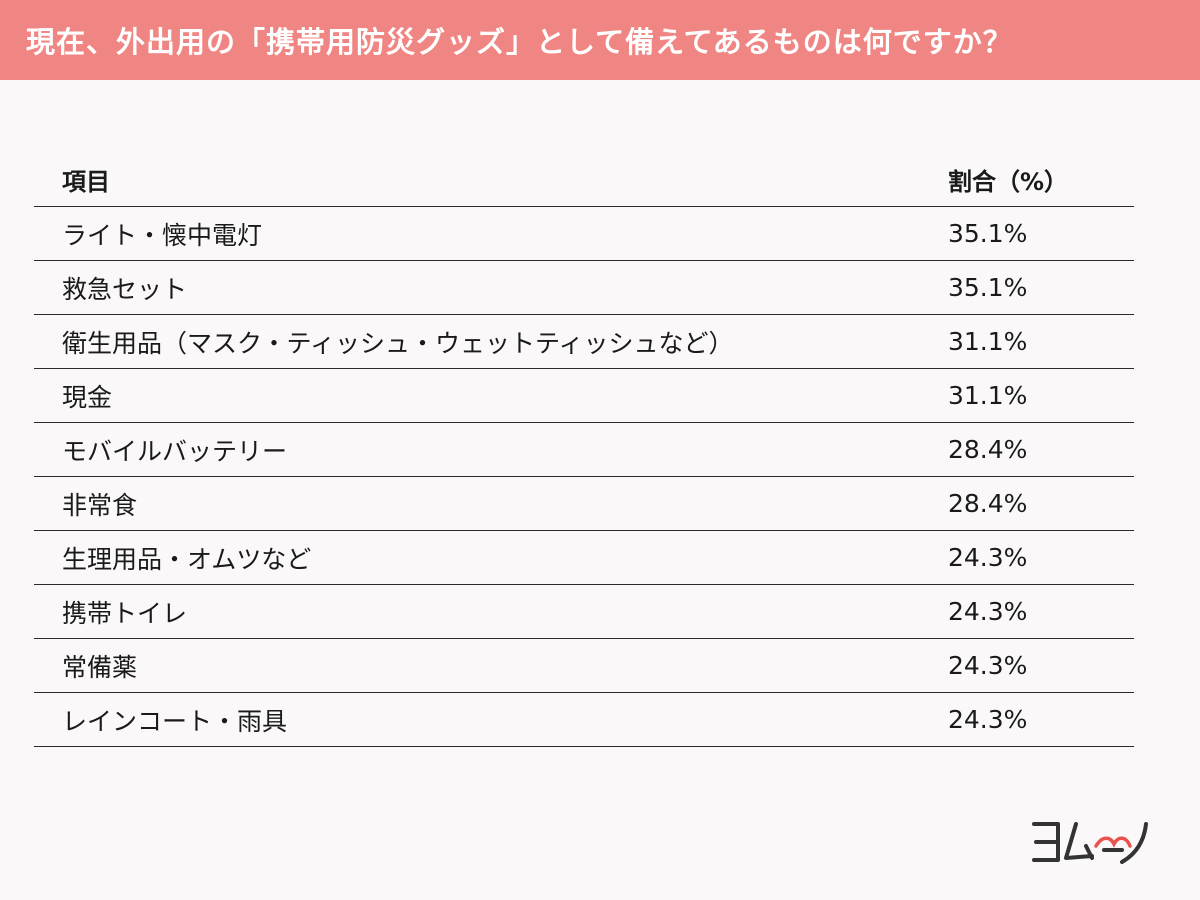 The image size is (1200, 900). Describe the element at coordinates (584, 720) in the screenshot. I see `table-row: レインコート・雨具 24.3%` at that location.